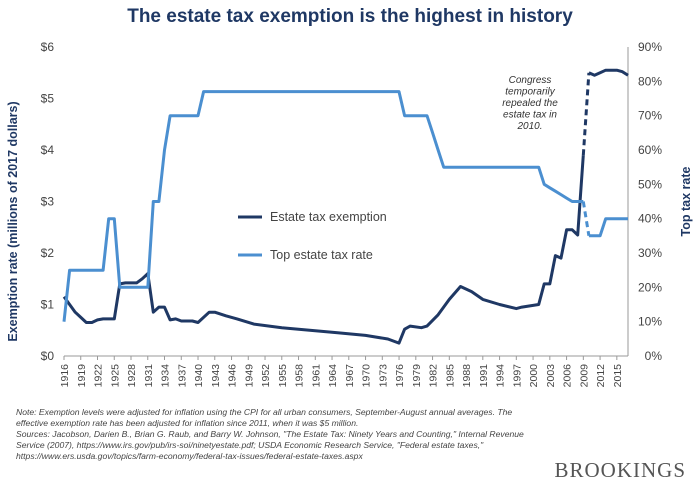 Image resolution: width=700 pixels, height=491 pixels. Describe the element at coordinates (48, 305) in the screenshot. I see `y-left-tick-label: $1` at that location.